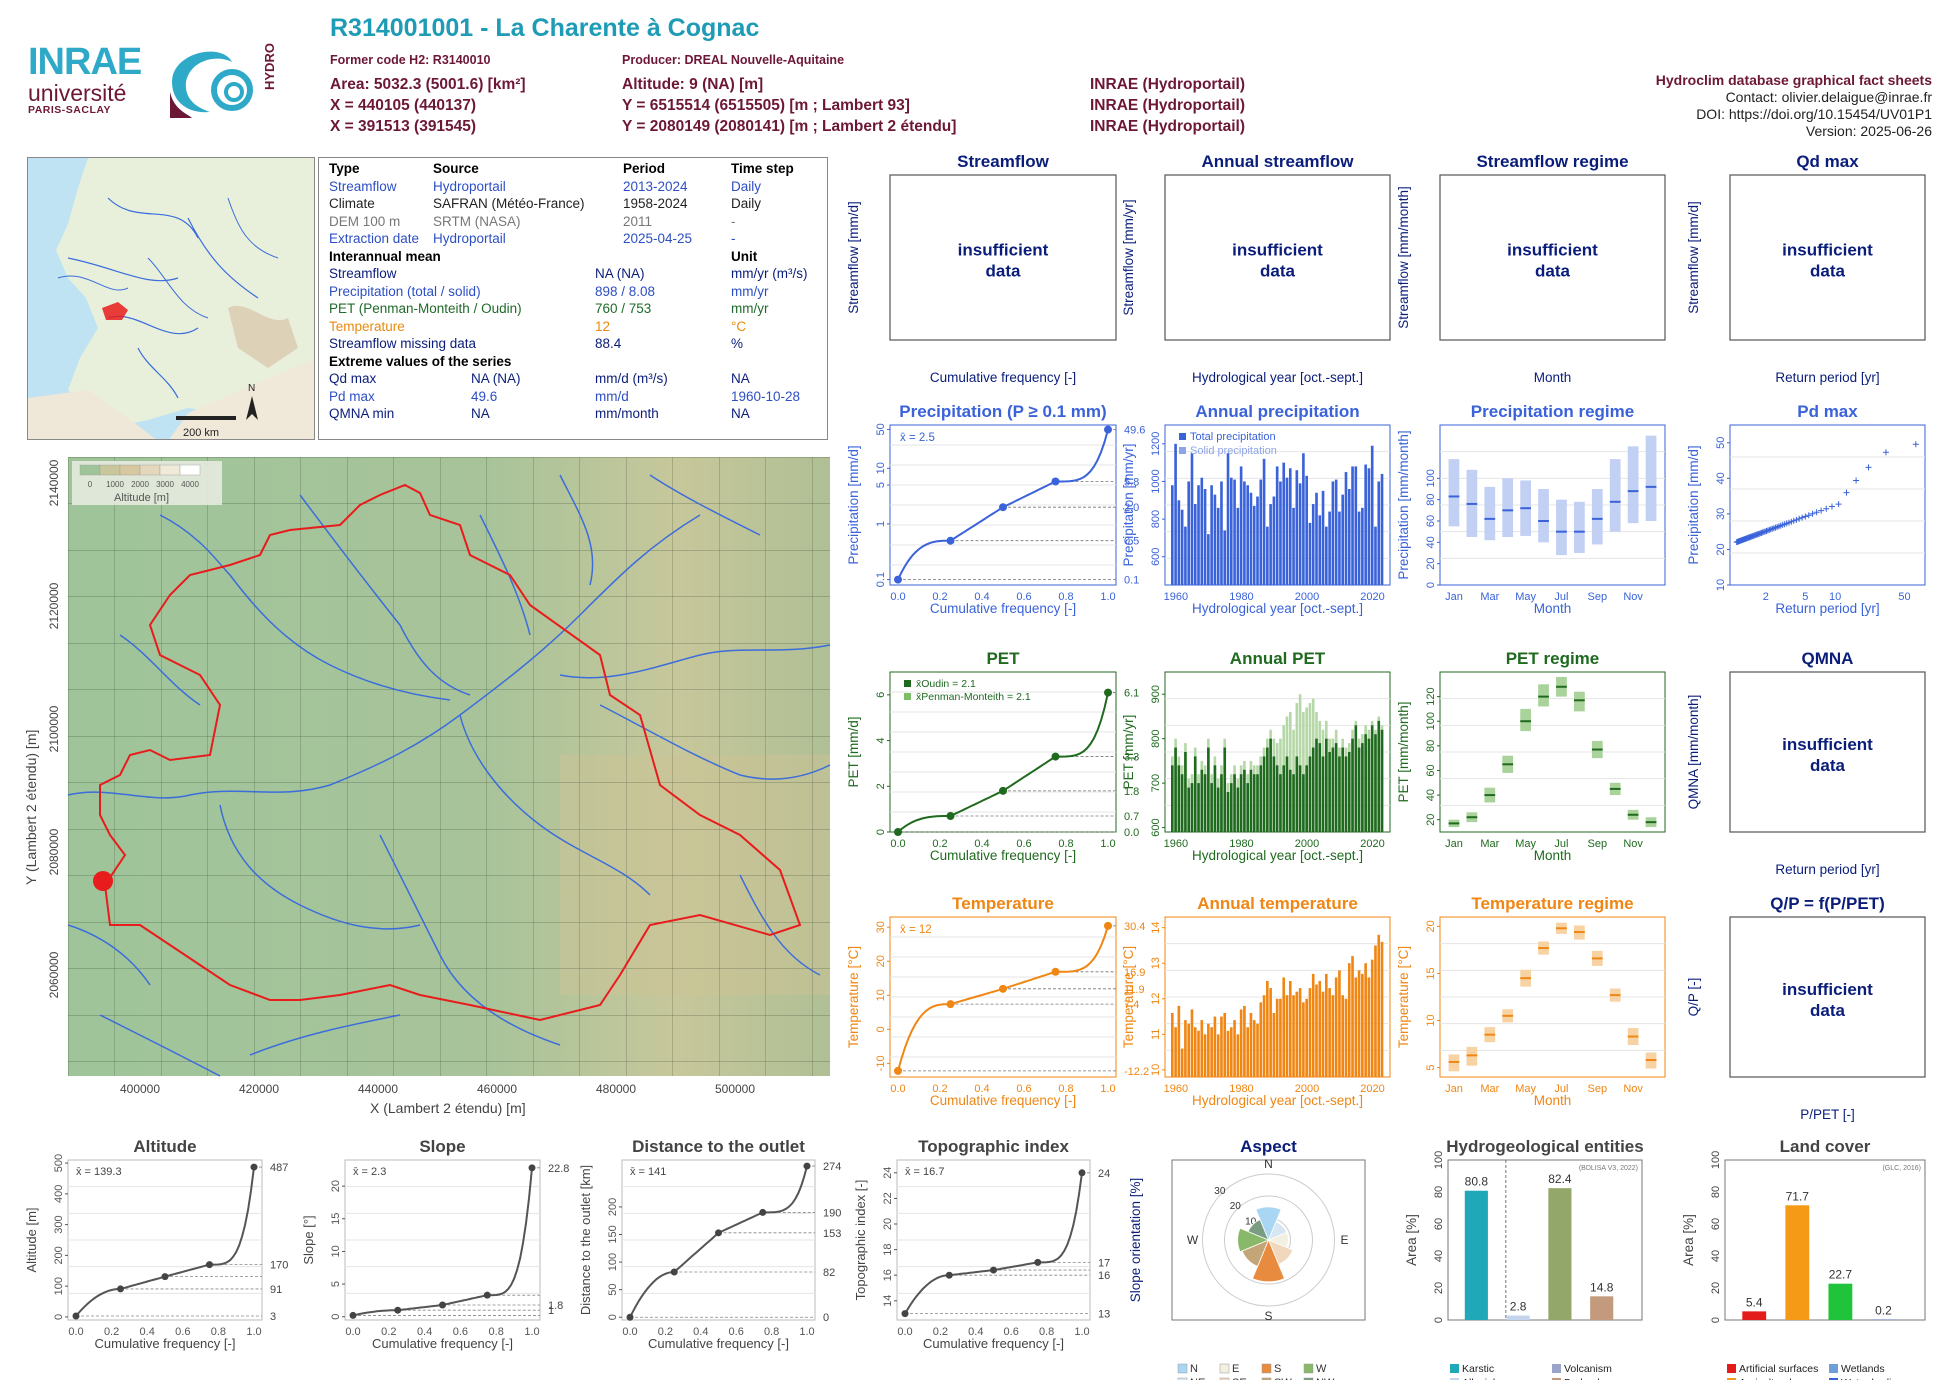 The width and height of the screenshot is (1960, 1386). I want to click on y-tick-label: 12, so click(1156, 999).